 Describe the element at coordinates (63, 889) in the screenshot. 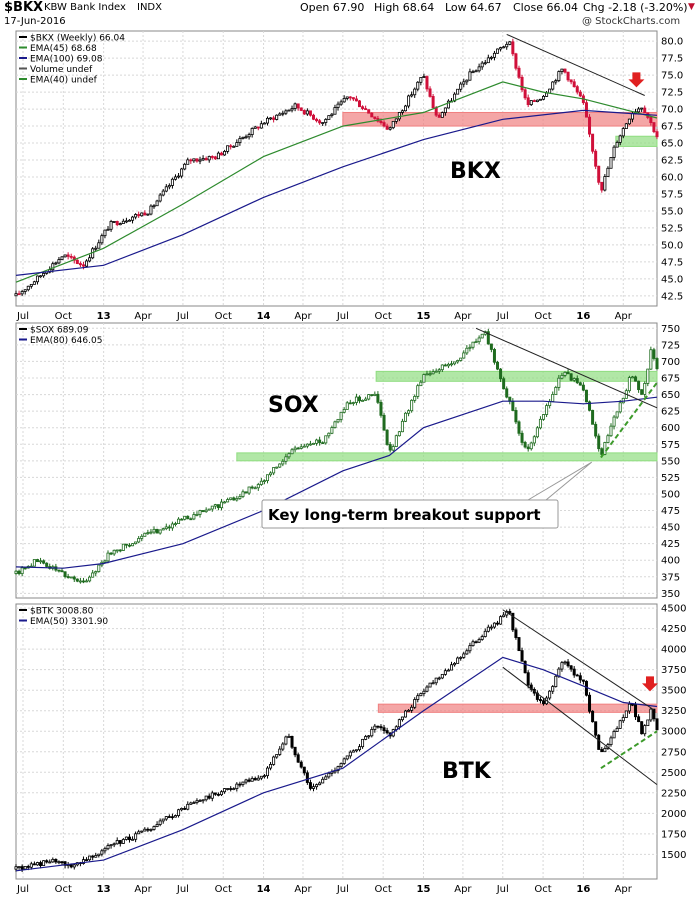

I see `x-tick-label: Oct` at that location.